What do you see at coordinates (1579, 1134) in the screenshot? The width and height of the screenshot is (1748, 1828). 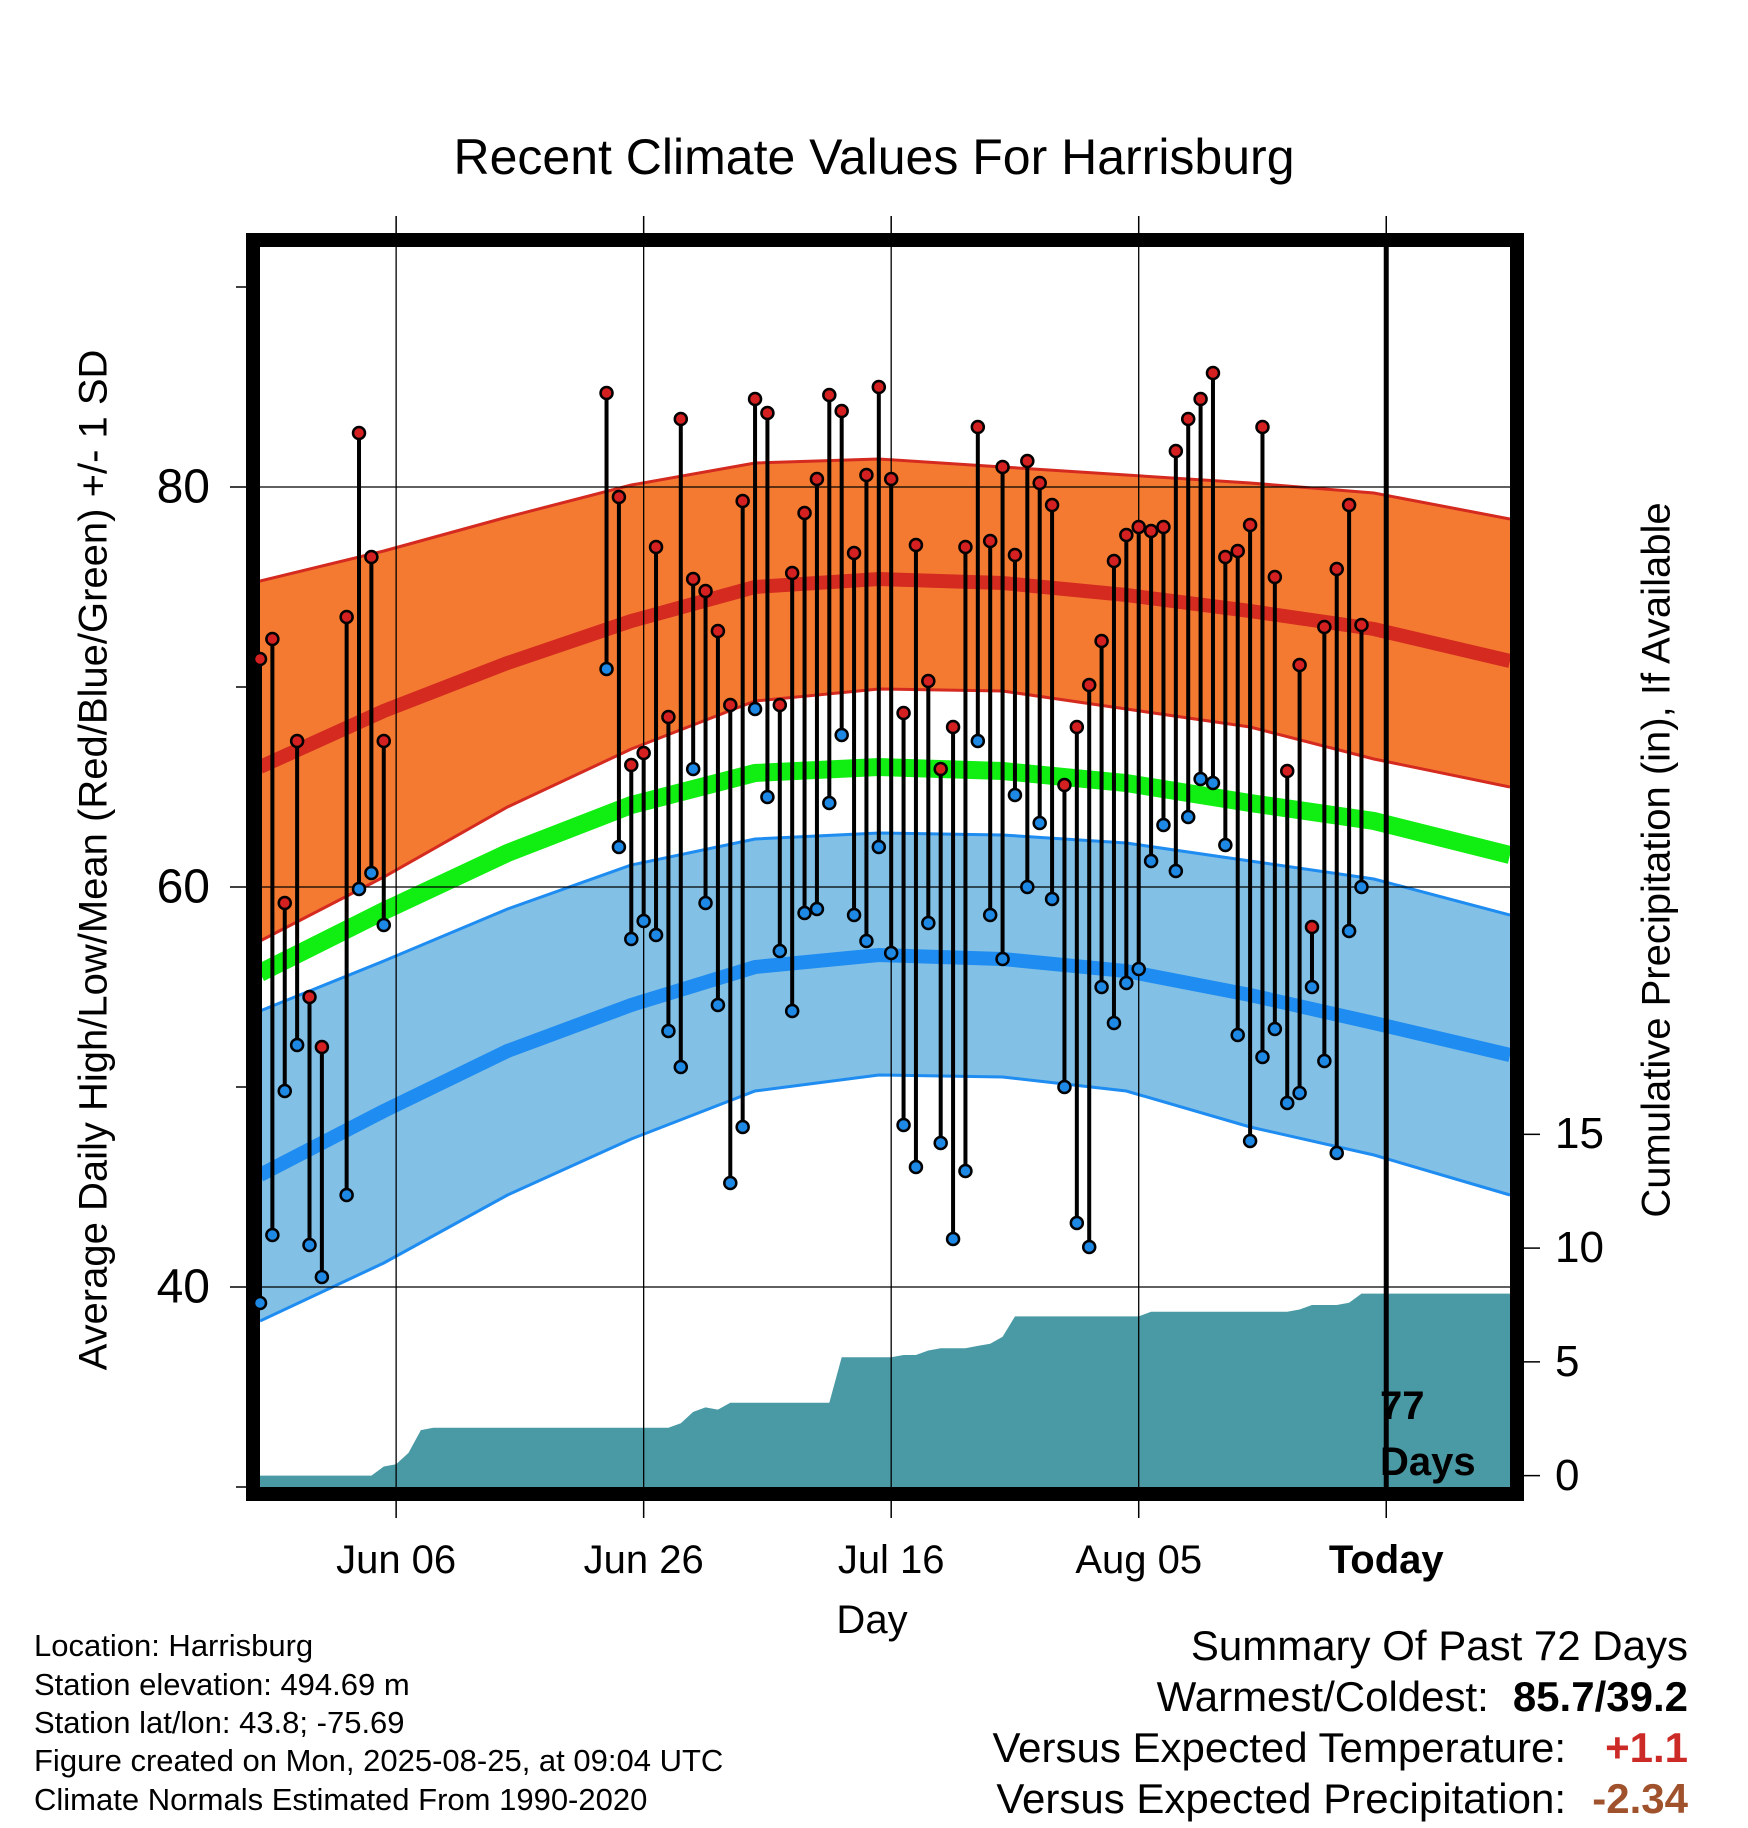 I see `y2-tick-label: 15` at bounding box center [1579, 1134].